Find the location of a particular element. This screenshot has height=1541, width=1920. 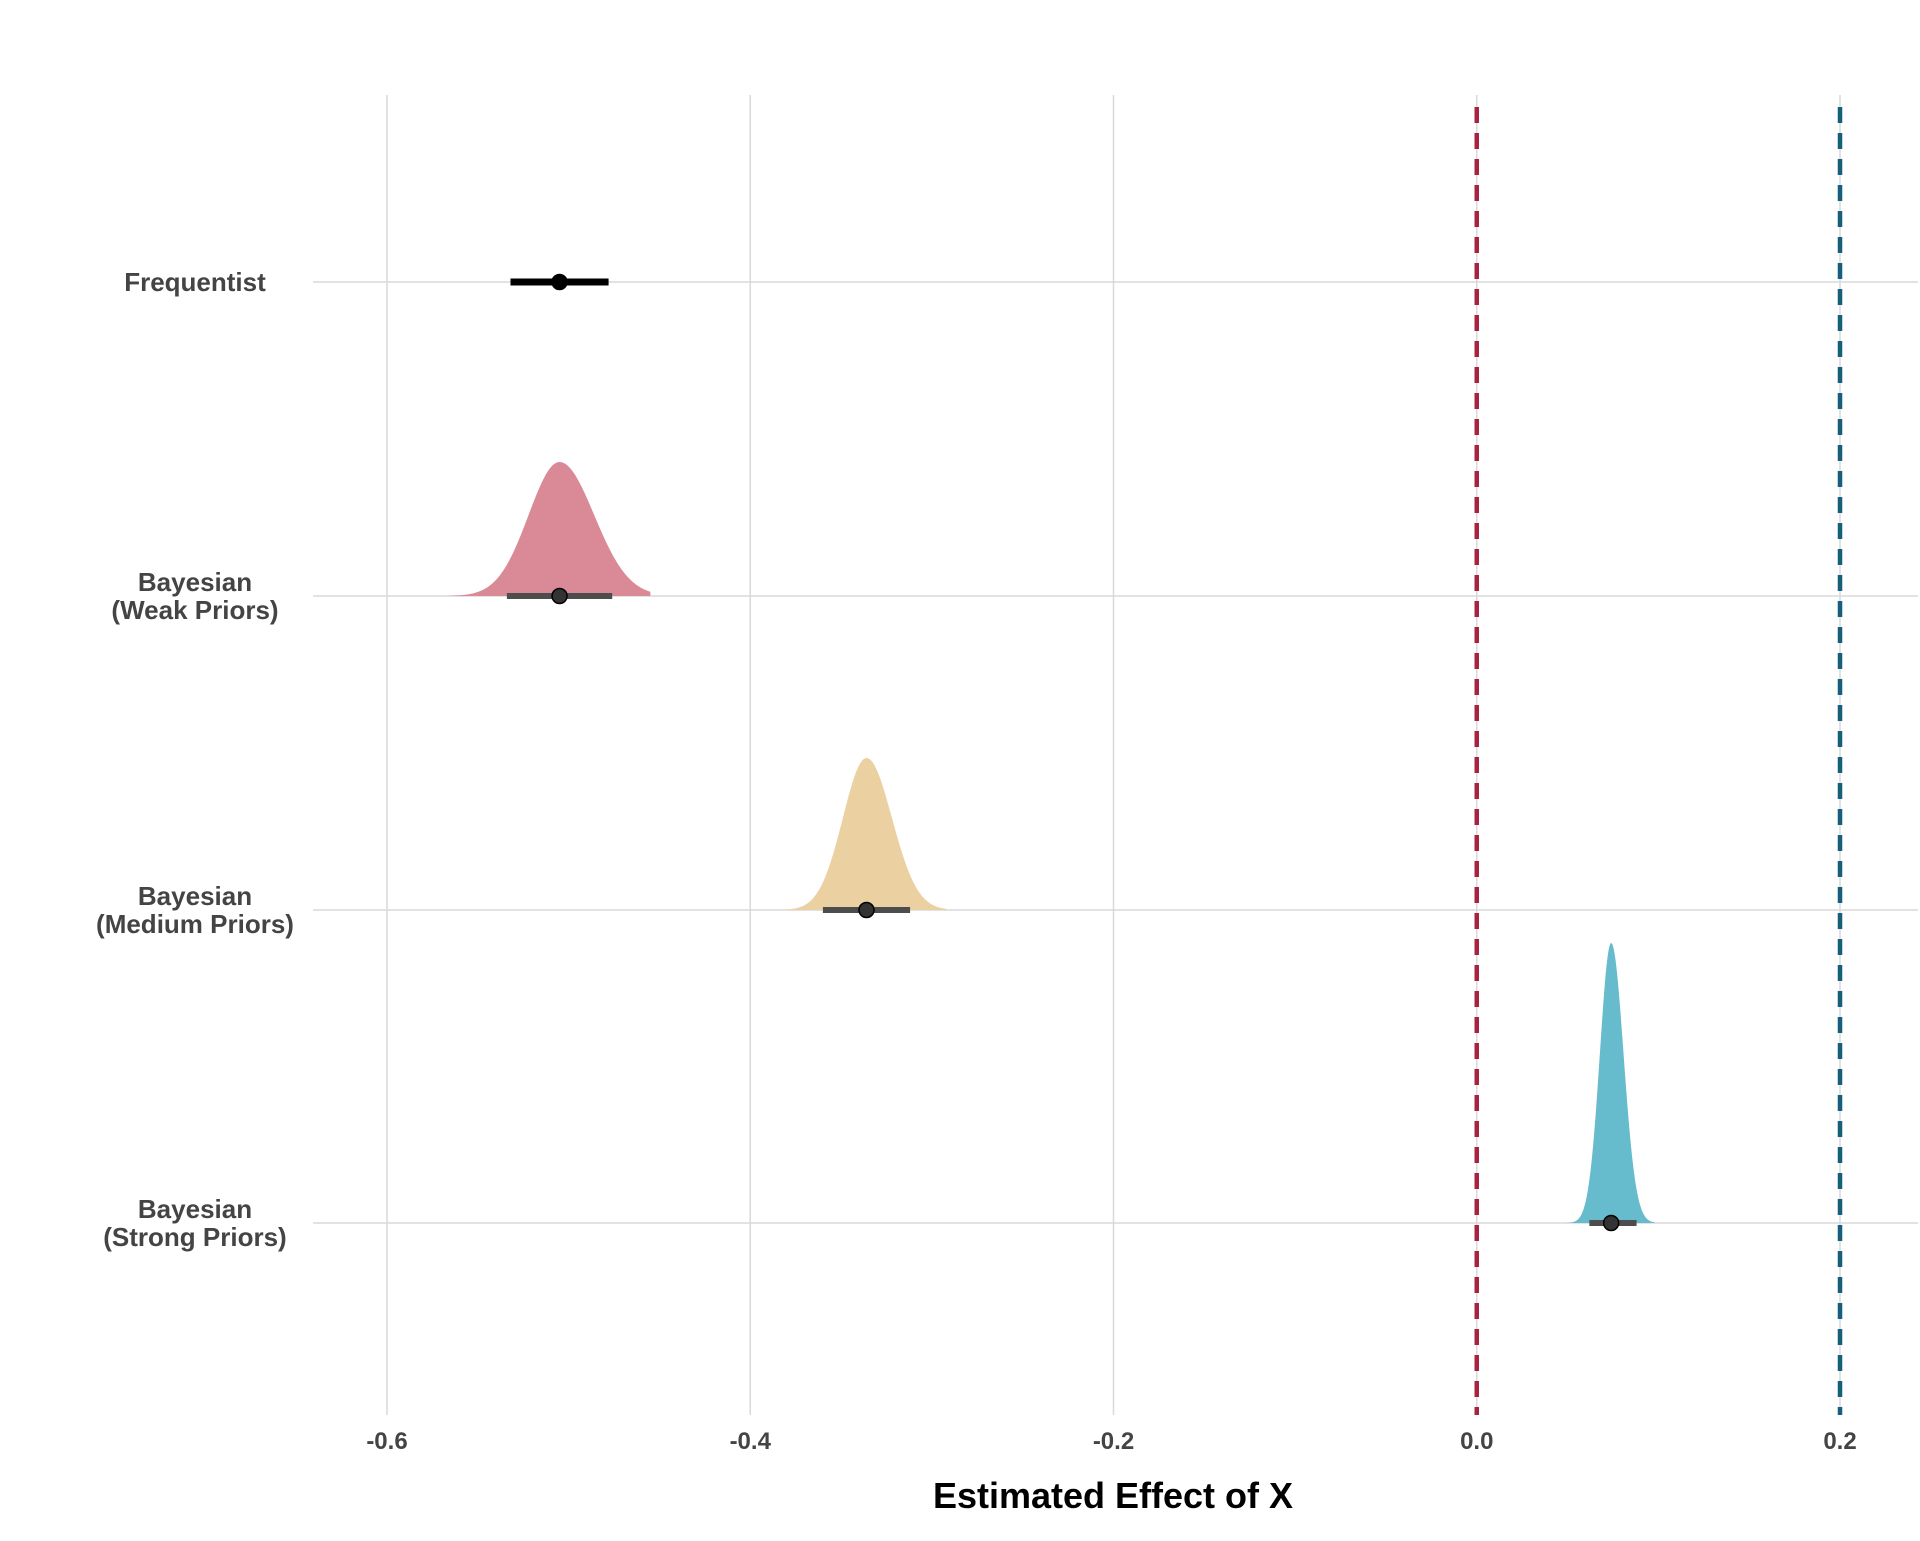

x-tick-label: 0.2 is located at coordinates (1839, 1441).